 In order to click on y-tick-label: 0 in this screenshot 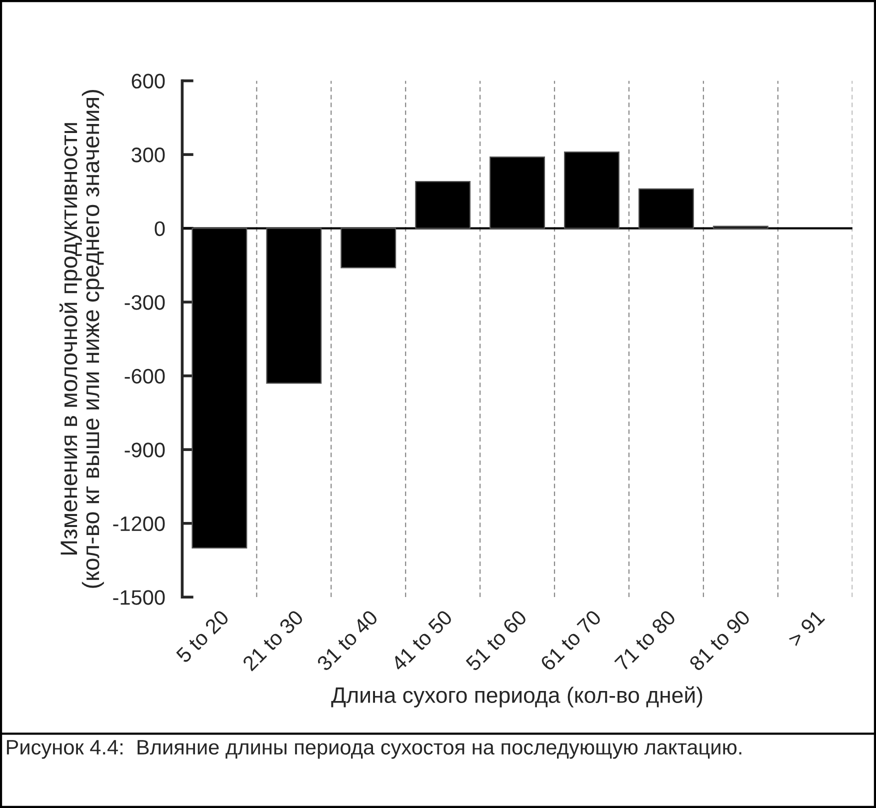, I will do `click(159, 228)`.